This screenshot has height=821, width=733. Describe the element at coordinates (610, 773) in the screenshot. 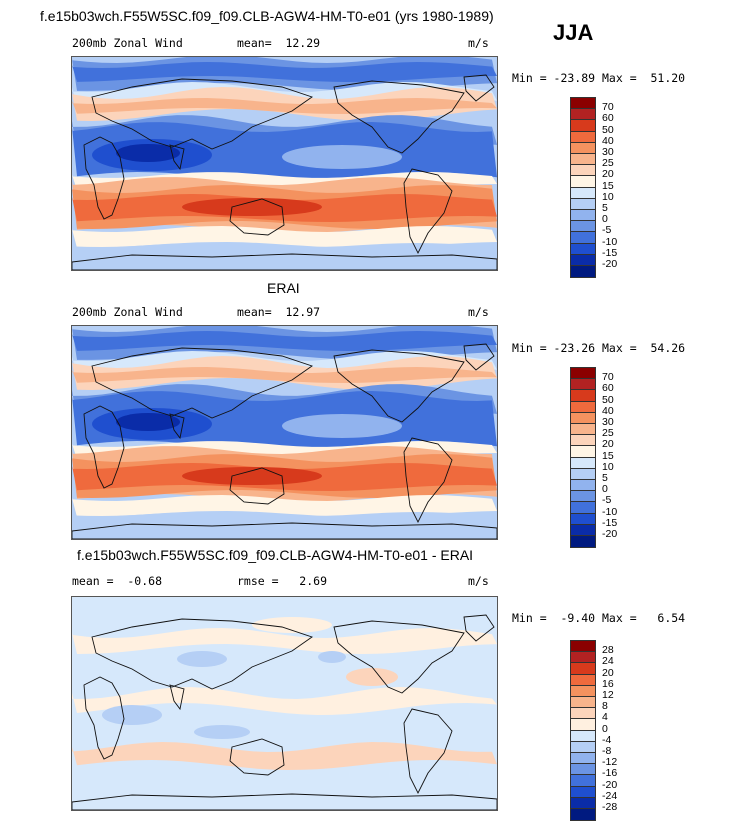

I see `colorbar-label: -16` at that location.